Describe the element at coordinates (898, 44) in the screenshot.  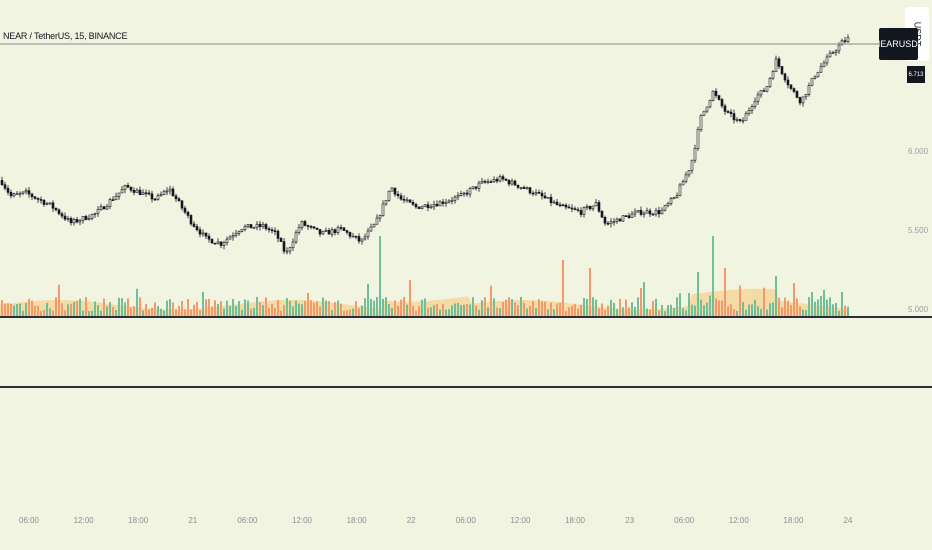
I see `symbol-price-badge: NEARUSDT` at that location.